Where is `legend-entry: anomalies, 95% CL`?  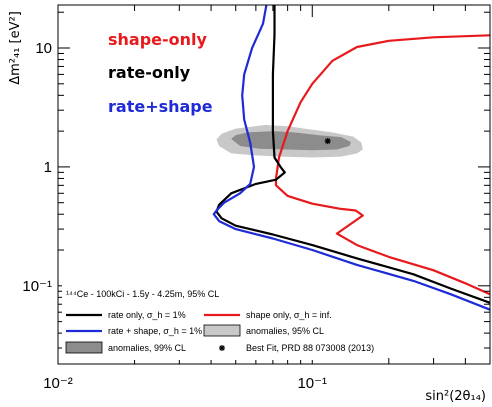 legend-entry: anomalies, 95% CL is located at coordinates (263, 330).